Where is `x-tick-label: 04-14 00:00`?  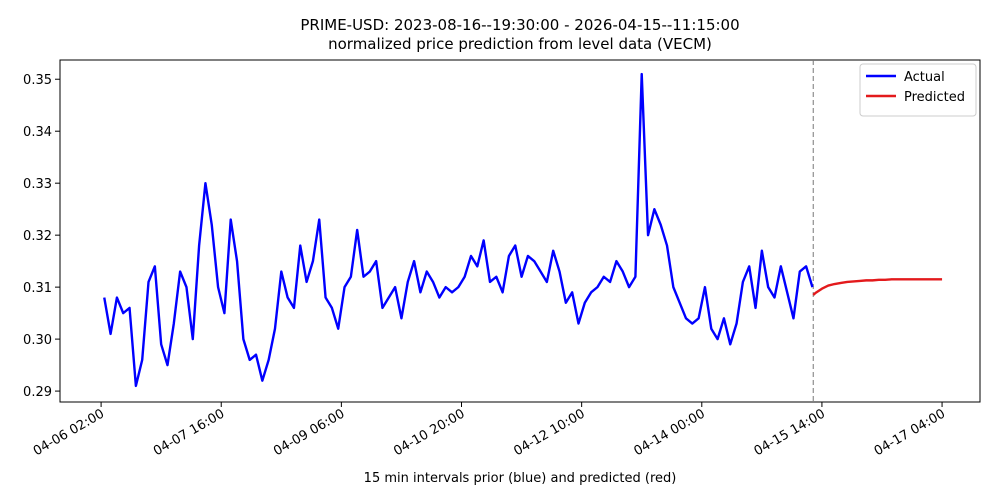 x-tick-label: 04-14 00:00 is located at coordinates (670, 432).